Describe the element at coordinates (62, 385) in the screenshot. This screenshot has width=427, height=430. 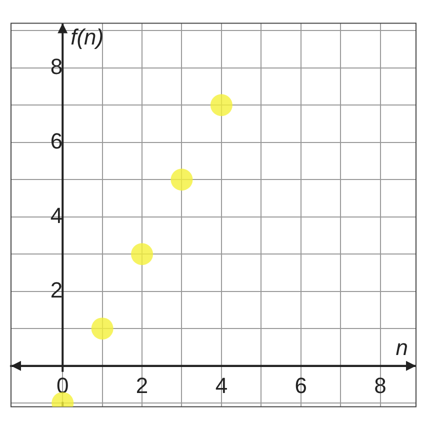
I see `x-tick-label: 0` at that location.